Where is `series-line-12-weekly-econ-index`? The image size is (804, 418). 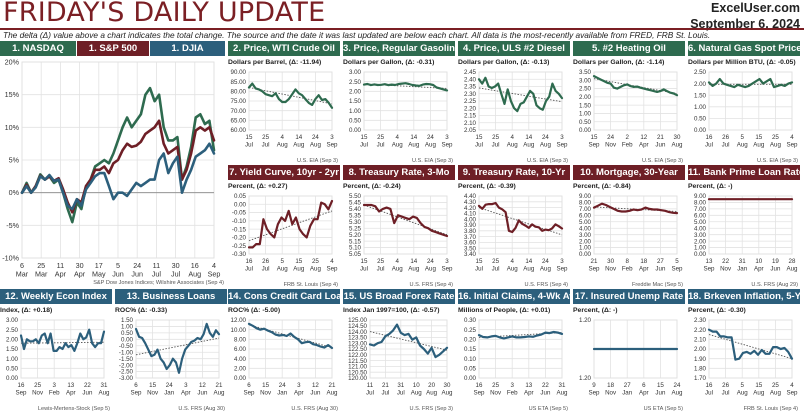 series-line-12-weekly-econ-index is located at coordinates (62, 340).